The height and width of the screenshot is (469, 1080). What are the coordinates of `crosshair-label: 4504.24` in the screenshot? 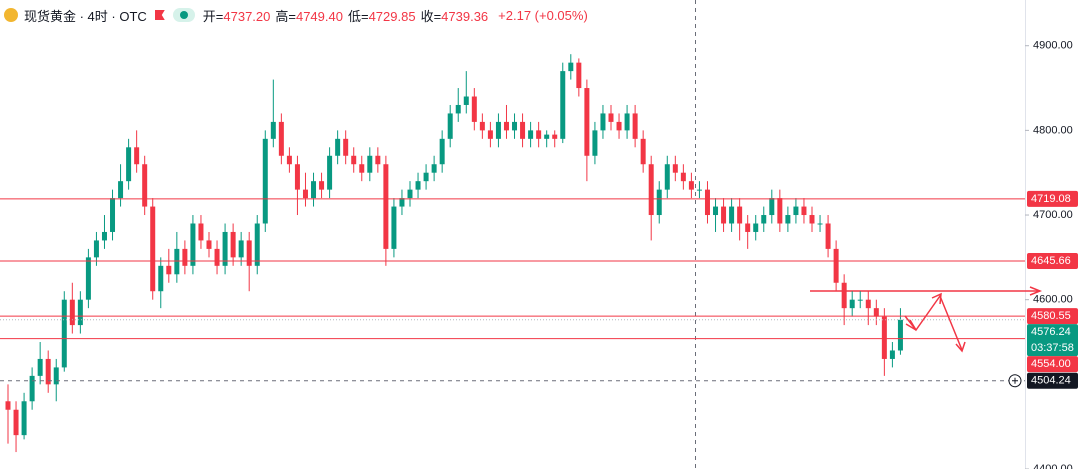 It's located at (1051, 381).